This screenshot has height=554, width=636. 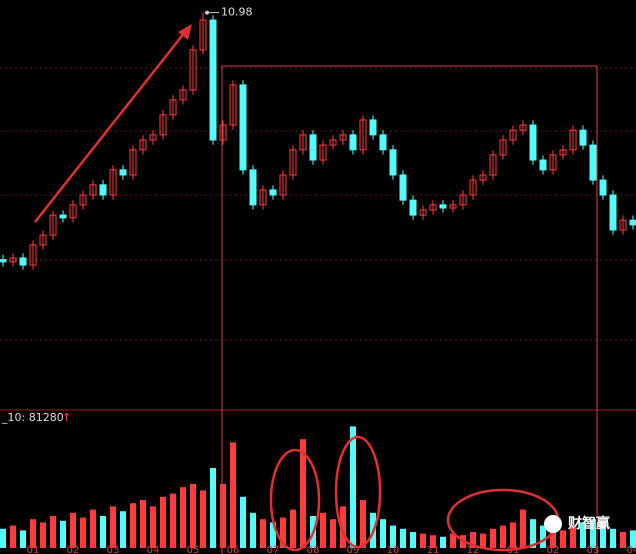 I want to click on x-tick-label: 09, so click(x=353, y=549).